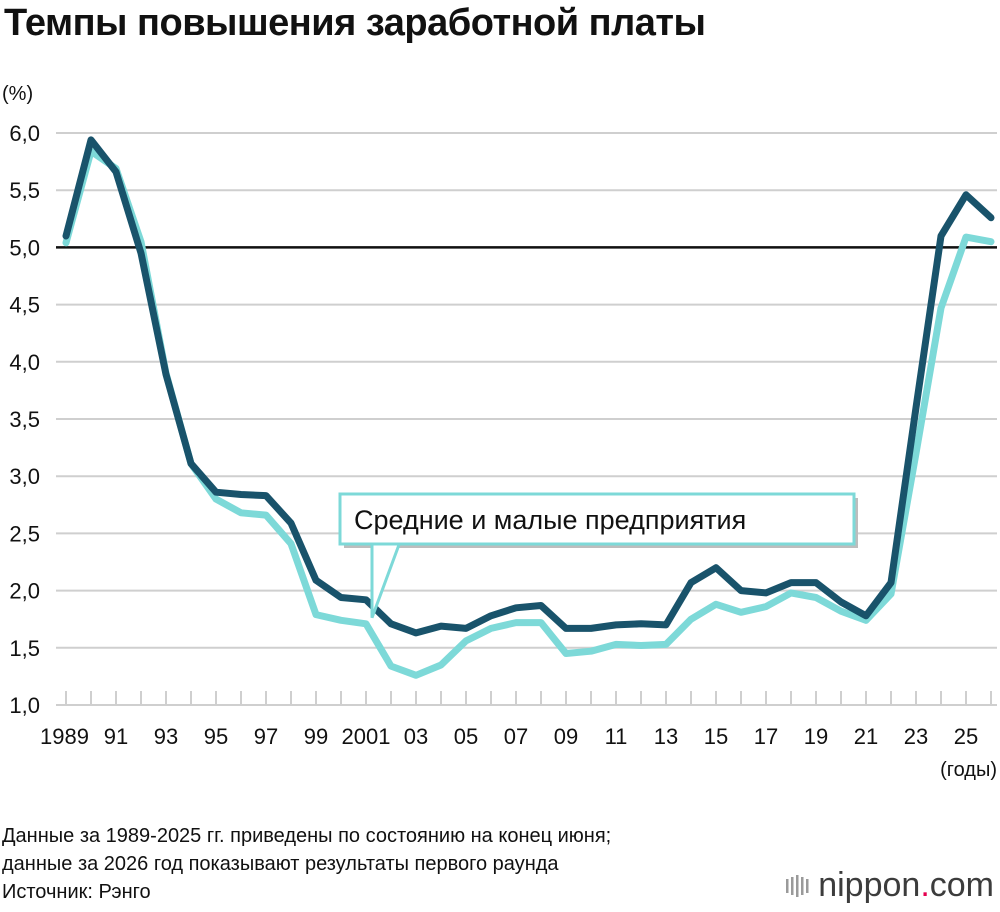 The height and width of the screenshot is (912, 1000). I want to click on x-tick-label: 91, so click(116, 736).